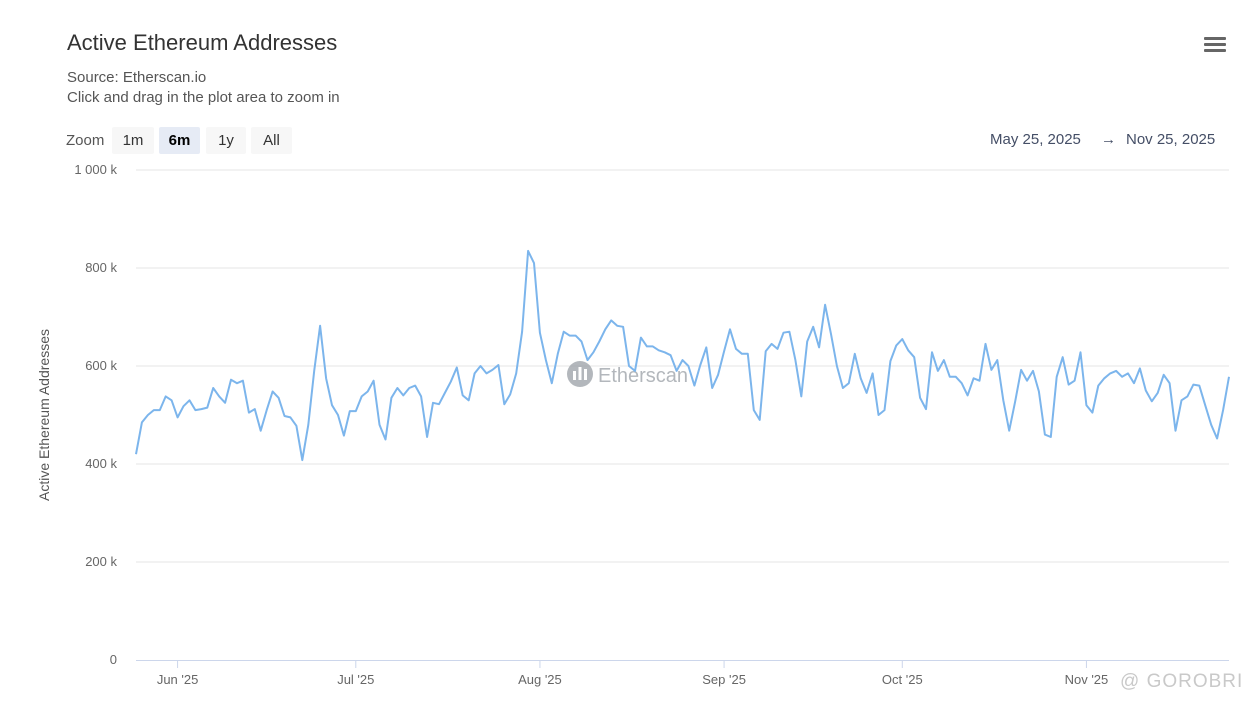  Describe the element at coordinates (101, 561) in the screenshot. I see `y-tick-label: 200 k` at that location.